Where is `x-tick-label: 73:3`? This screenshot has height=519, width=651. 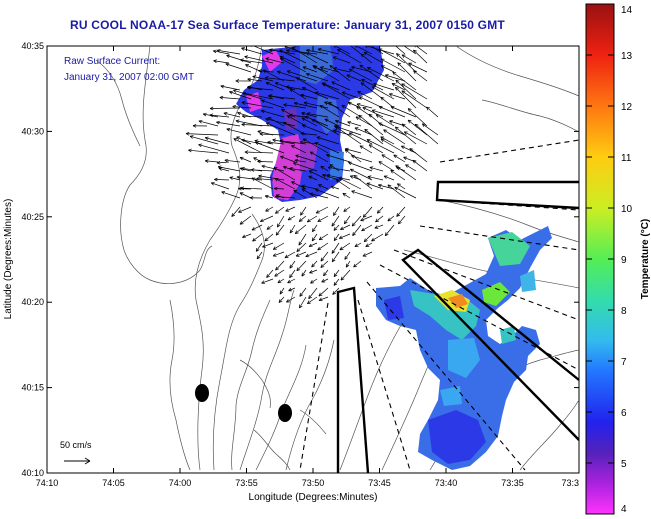 x-tick-label: 73:3 is located at coordinates (570, 483).